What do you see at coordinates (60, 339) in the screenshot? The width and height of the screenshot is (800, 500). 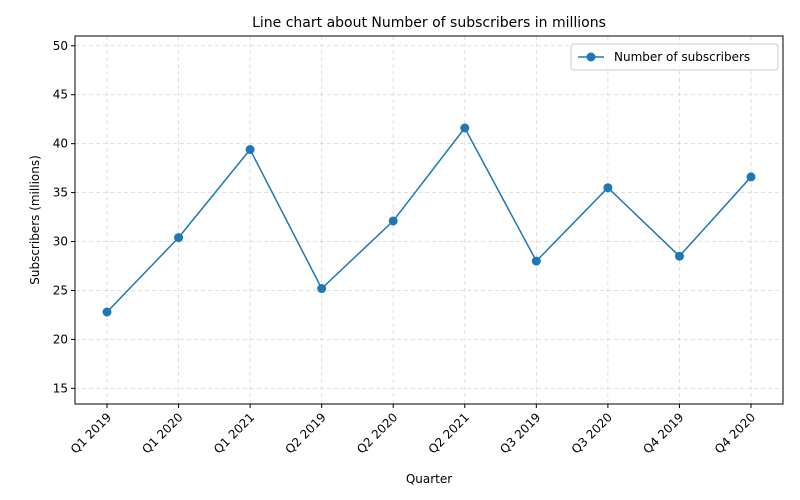 I see `y-tick-label: 20` at bounding box center [60, 339].